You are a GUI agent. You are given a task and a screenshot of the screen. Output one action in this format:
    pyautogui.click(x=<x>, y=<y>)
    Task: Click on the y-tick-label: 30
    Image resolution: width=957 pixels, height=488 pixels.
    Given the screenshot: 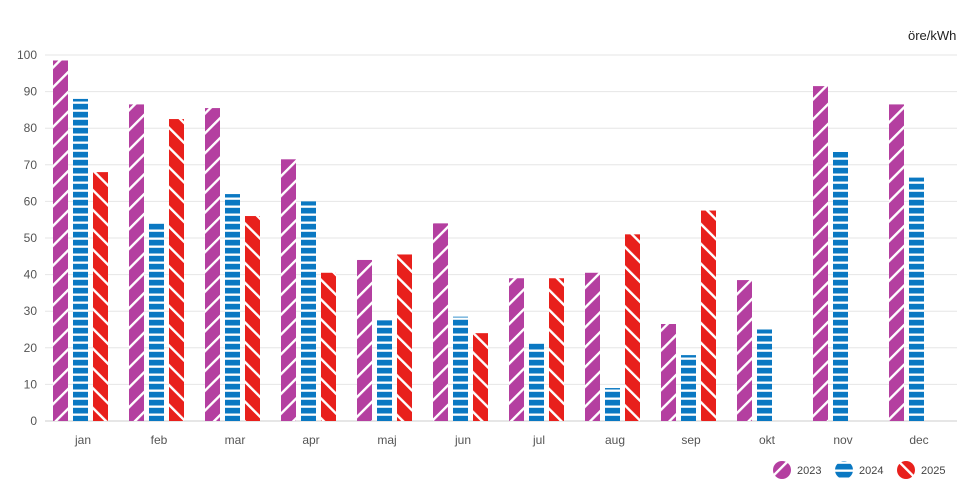 What is the action you would take?
    pyautogui.click(x=31, y=311)
    